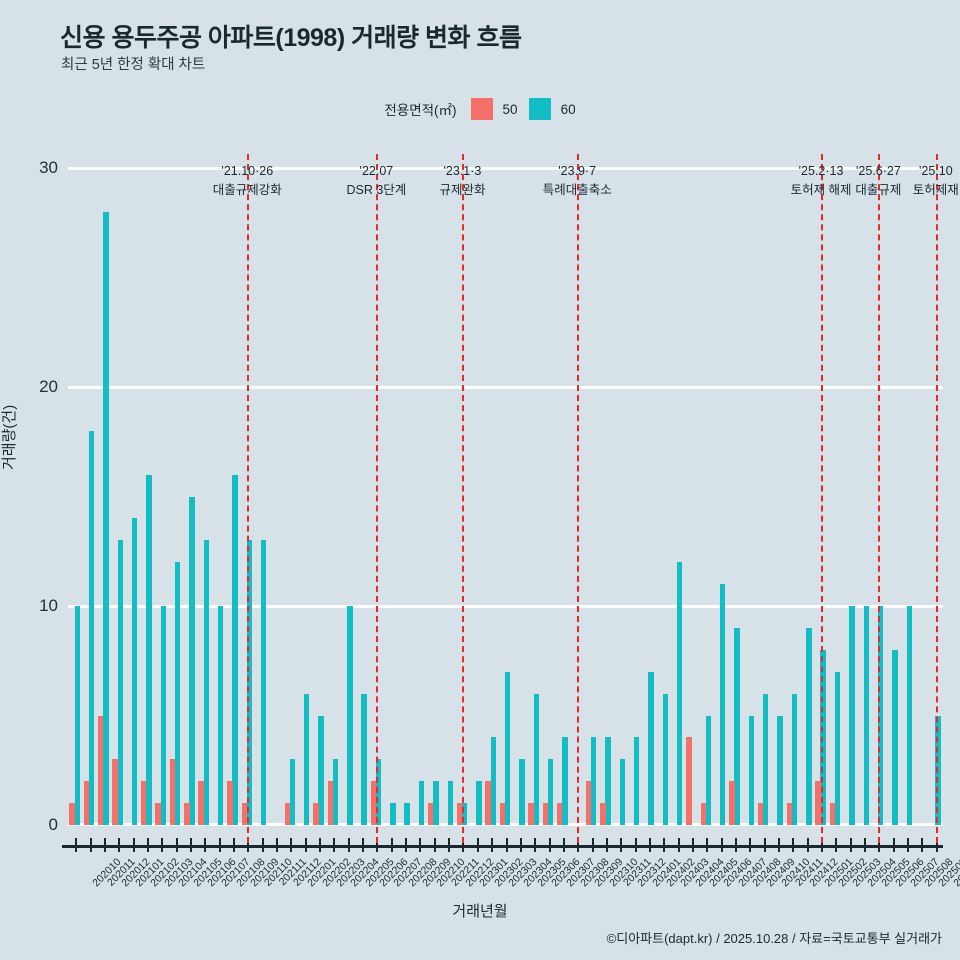 This screenshot has width=960, height=960. Describe the element at coordinates (48, 605) in the screenshot. I see `y-axis-tick-label: 10` at that location.